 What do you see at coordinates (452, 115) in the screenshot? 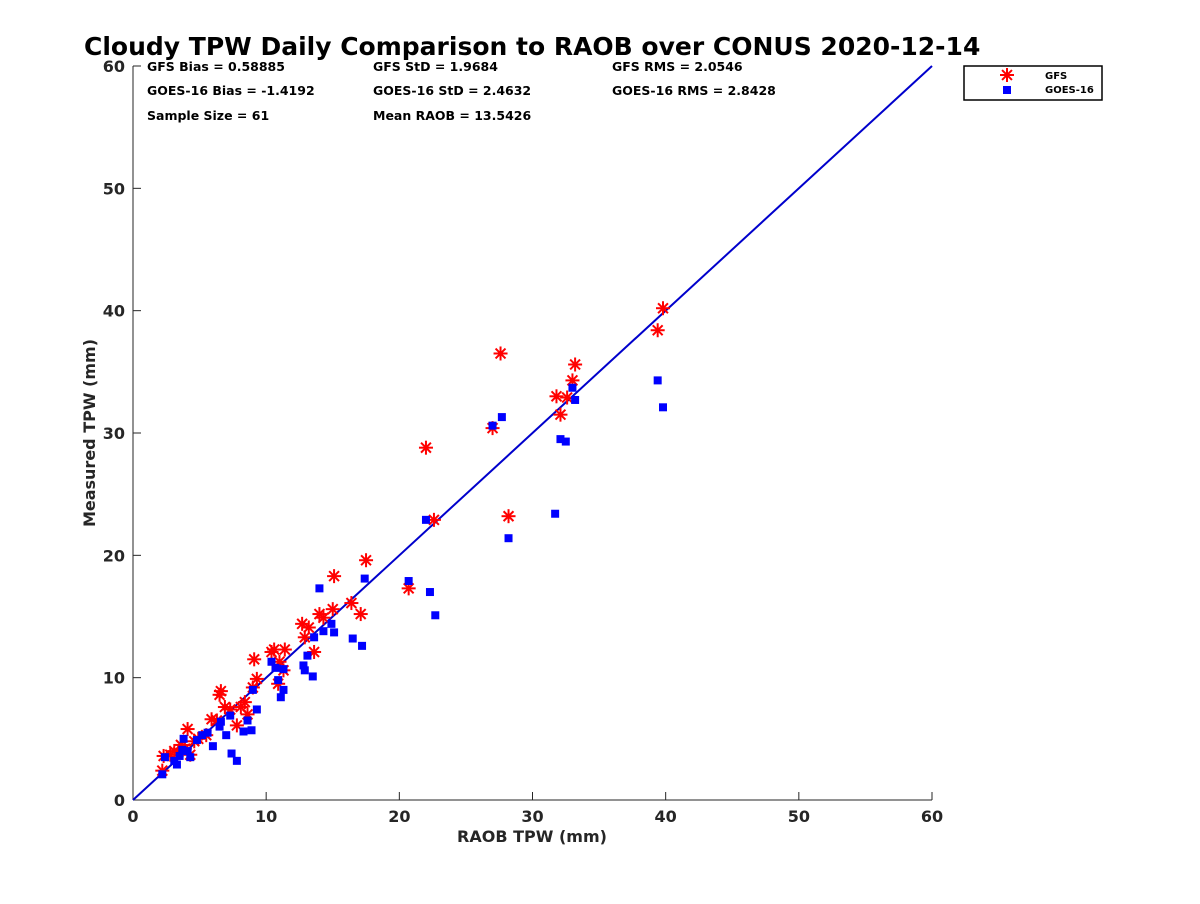
I see `stat-mean-raob: Mean RAOB = 13.5426` at bounding box center [452, 115].